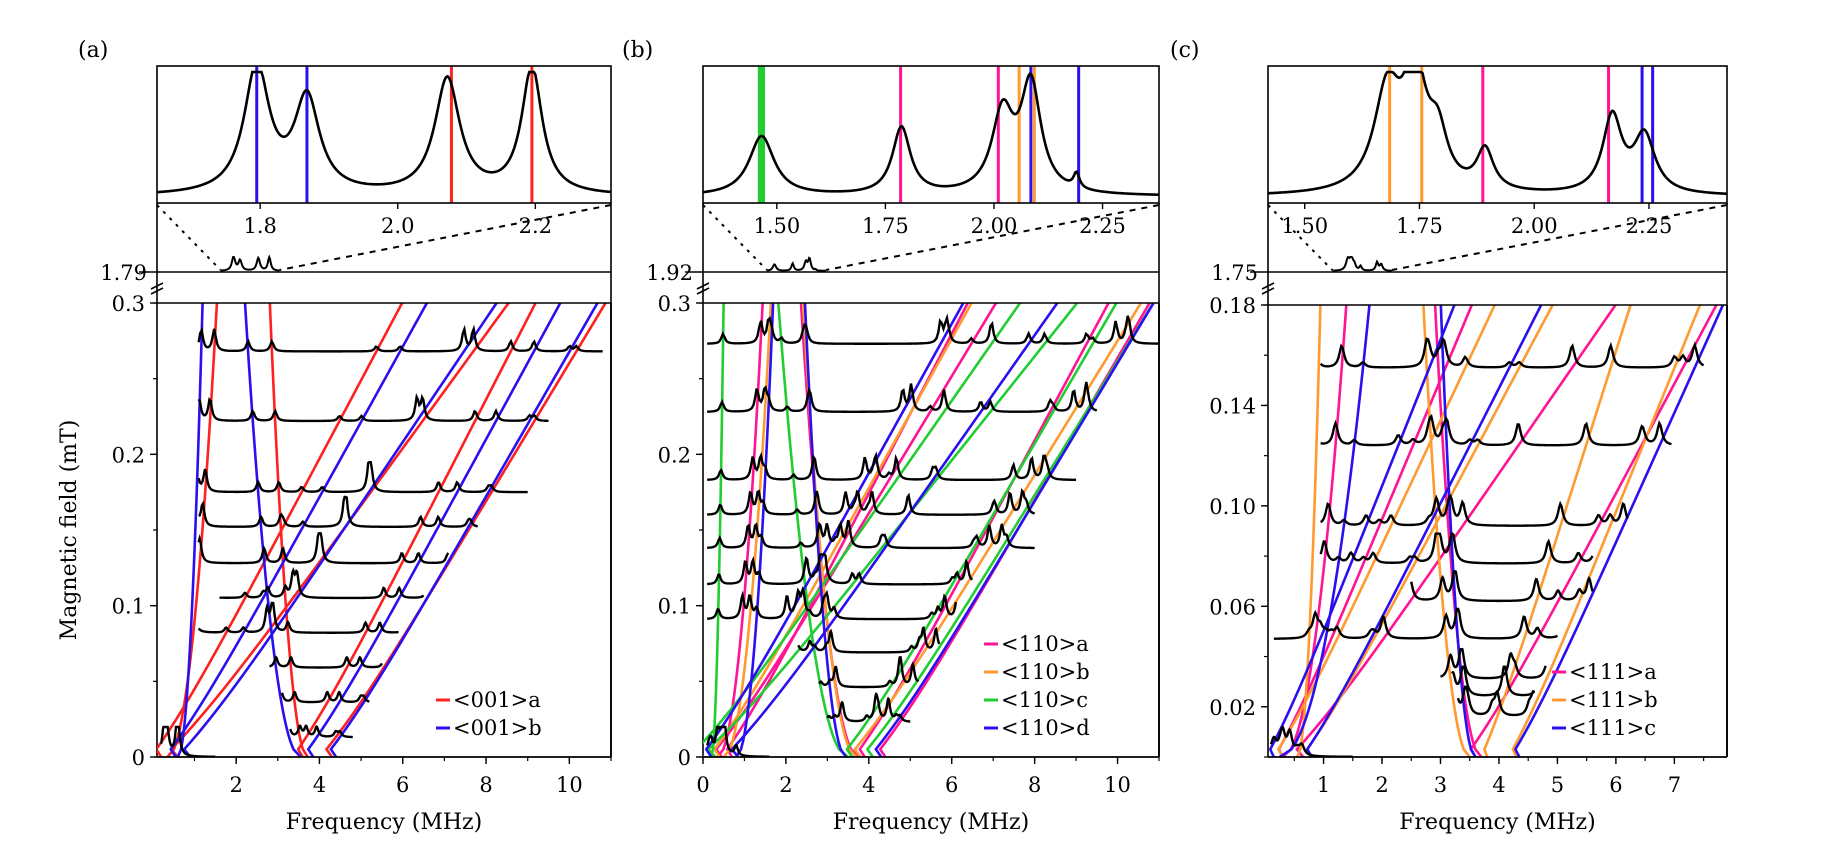 Image resolution: width=1846 pixels, height=868 pixels. What do you see at coordinates (1323, 785) in the screenshot?
I see `x-tick-label: 1` at bounding box center [1323, 785].